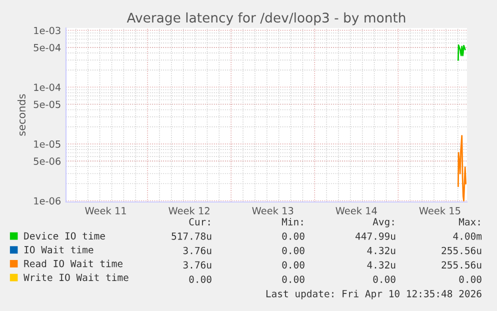 The image size is (497, 311). Describe the element at coordinates (76, 278) in the screenshot. I see `legend-label: Write IO Wait time` at that location.